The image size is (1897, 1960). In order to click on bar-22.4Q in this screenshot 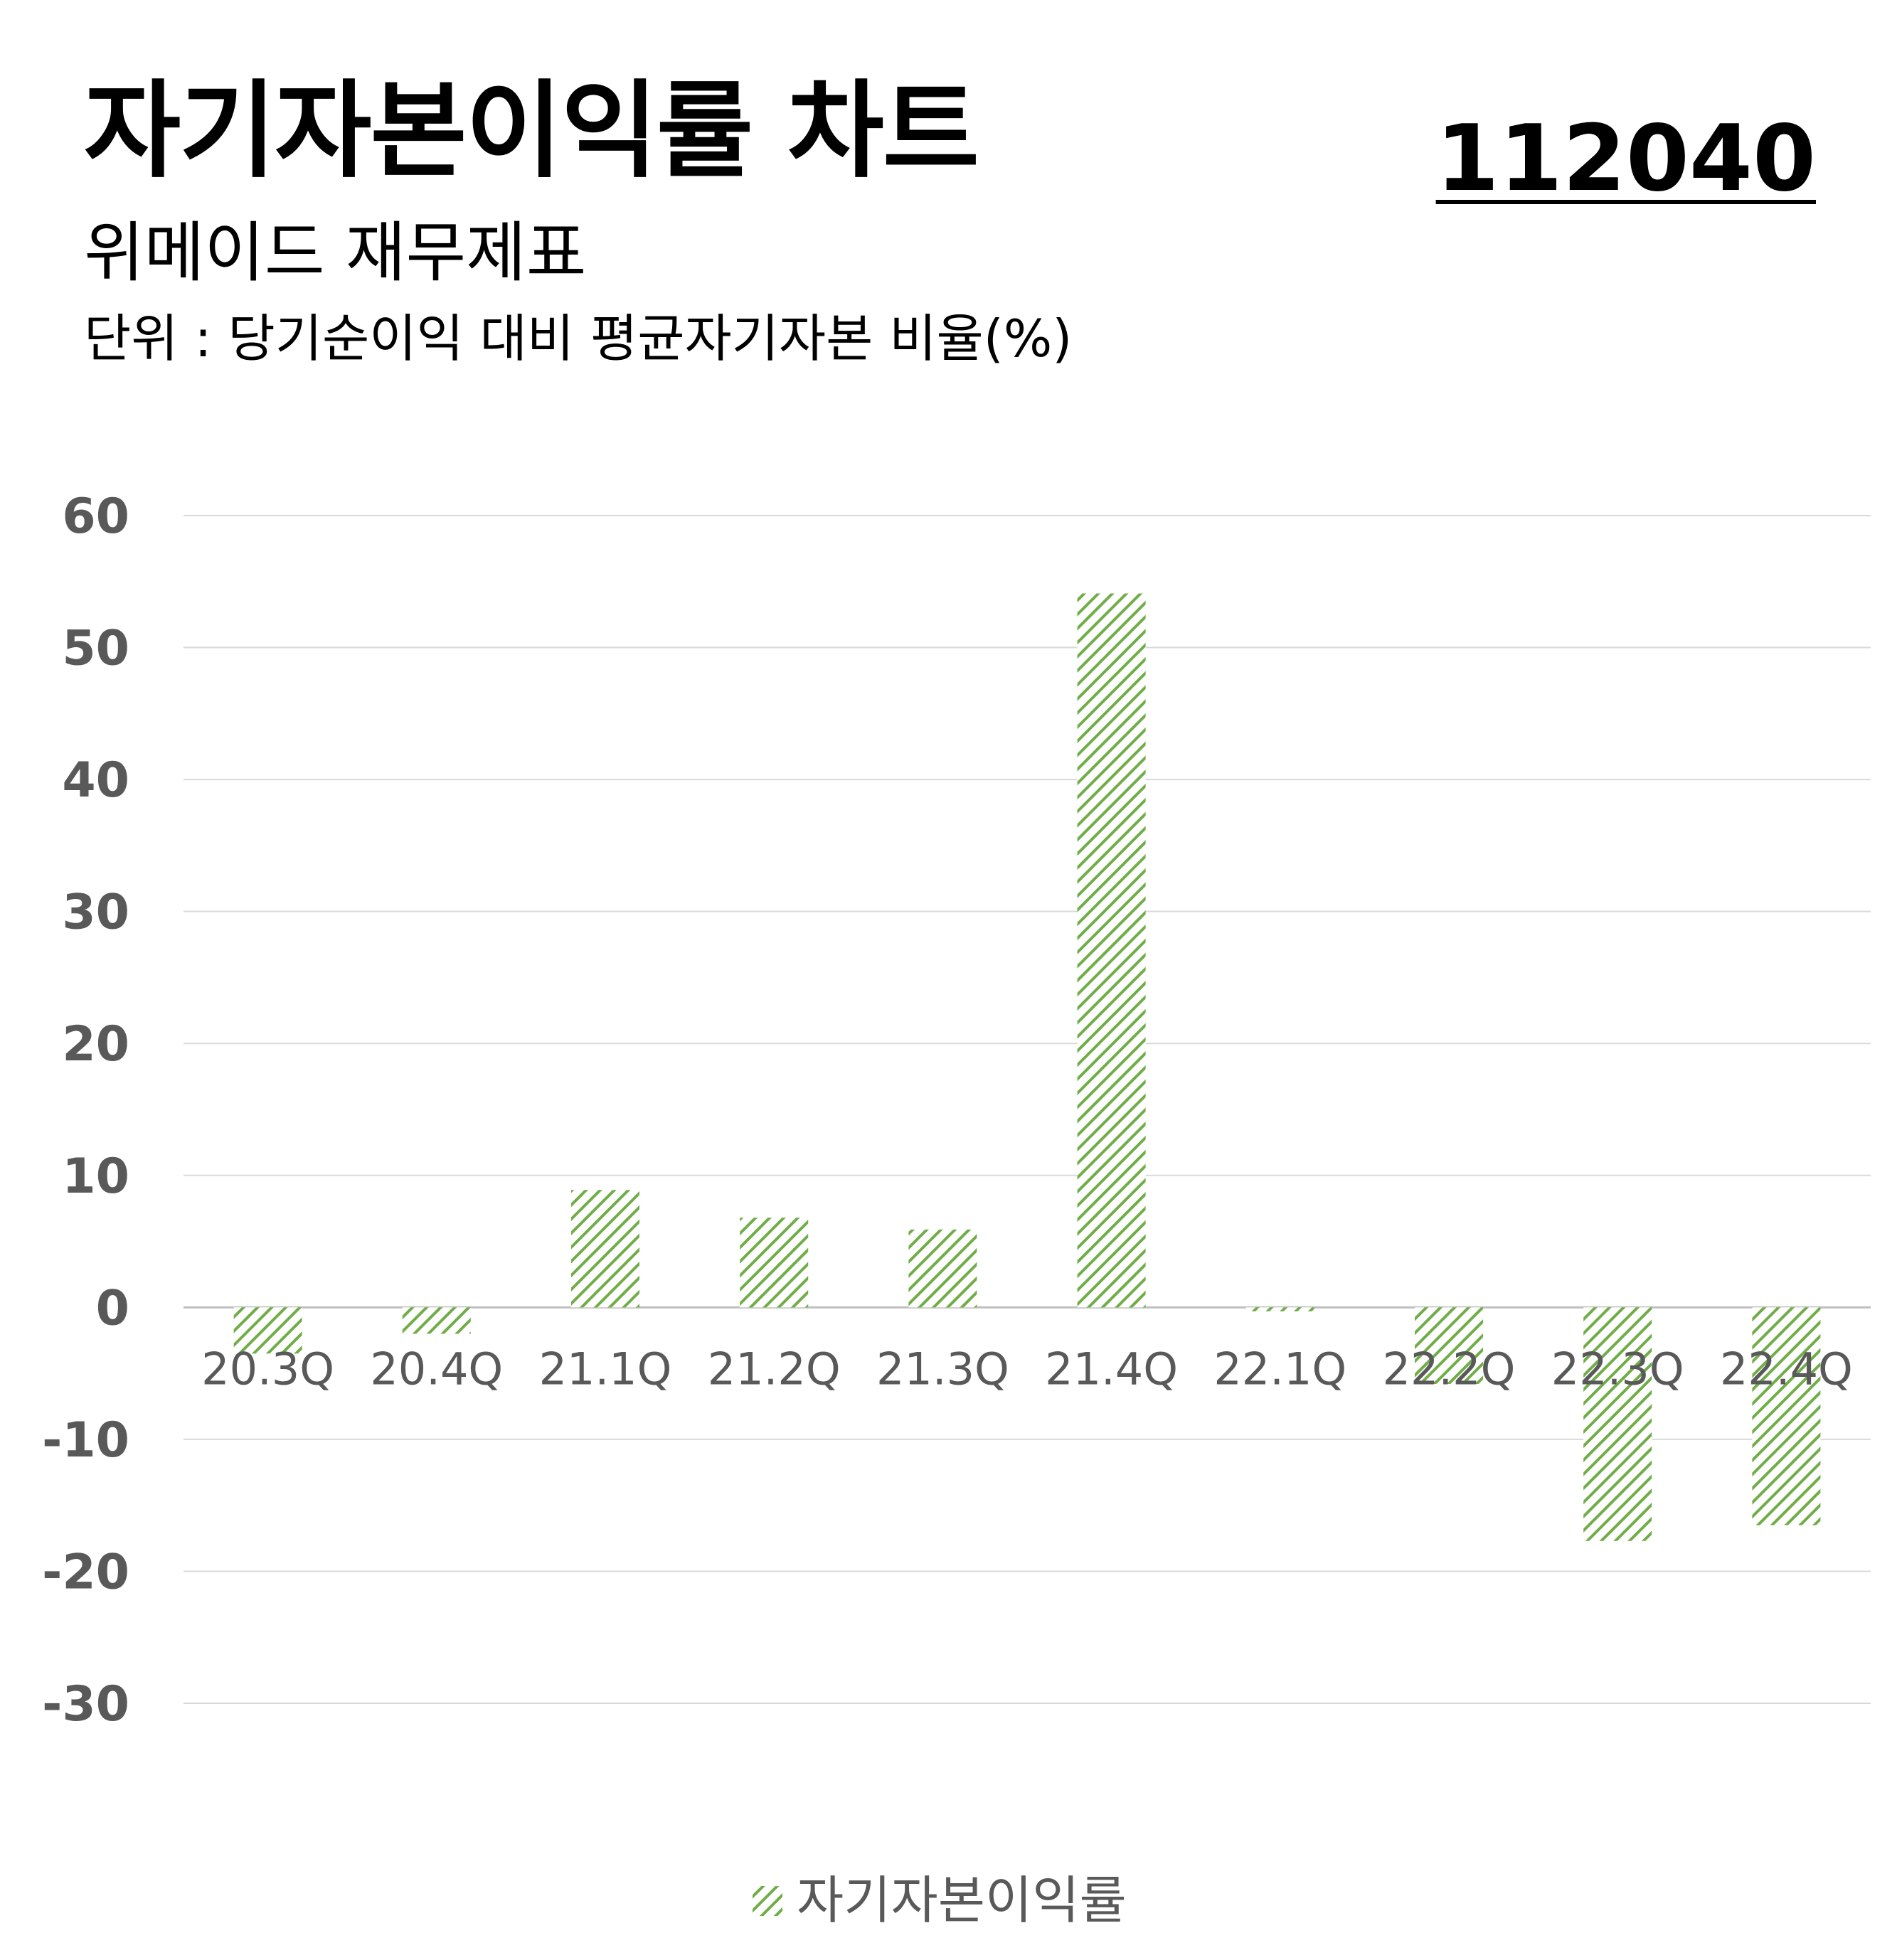, I will do `click(1786, 1416)`.